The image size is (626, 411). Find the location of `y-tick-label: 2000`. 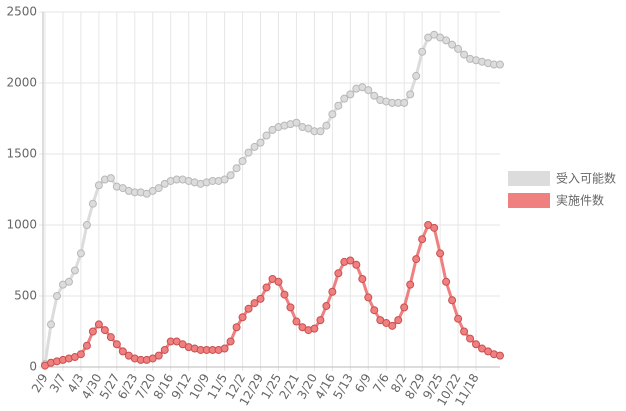

y-tick-label: 2000 is located at coordinates (21, 83).